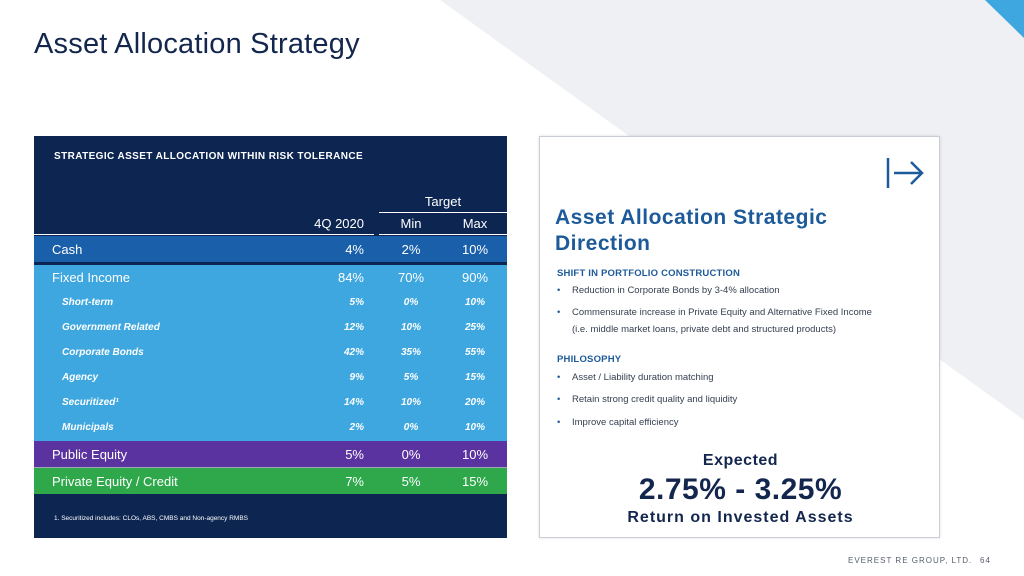  What do you see at coordinates (270, 454) in the screenshot?
I see `table-row-public-equity: Public Equity 5% 0% 10%` at bounding box center [270, 454].